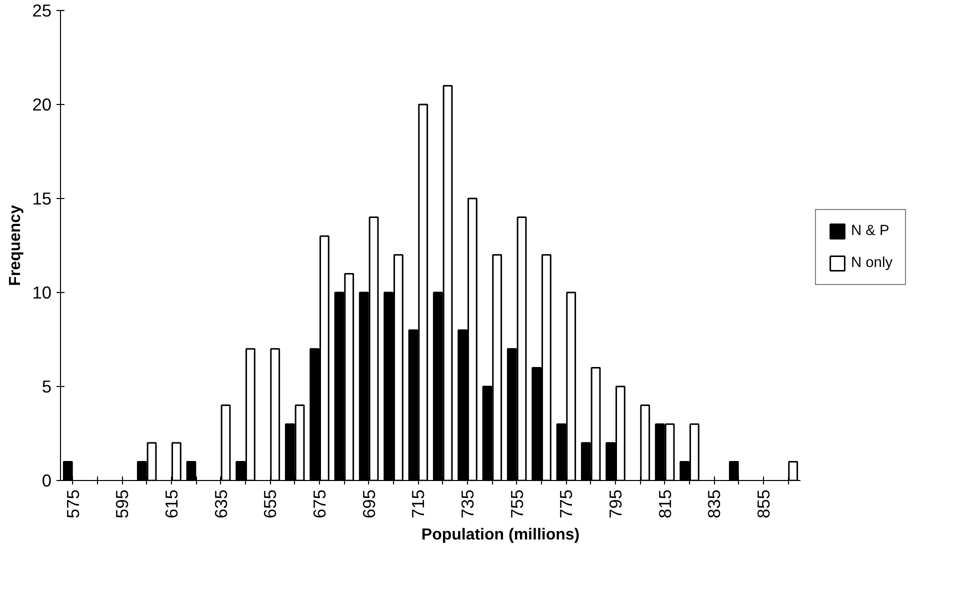 The height and width of the screenshot is (592, 963). What do you see at coordinates (220, 503) in the screenshot?
I see `x-tick-label: 635` at bounding box center [220, 503].